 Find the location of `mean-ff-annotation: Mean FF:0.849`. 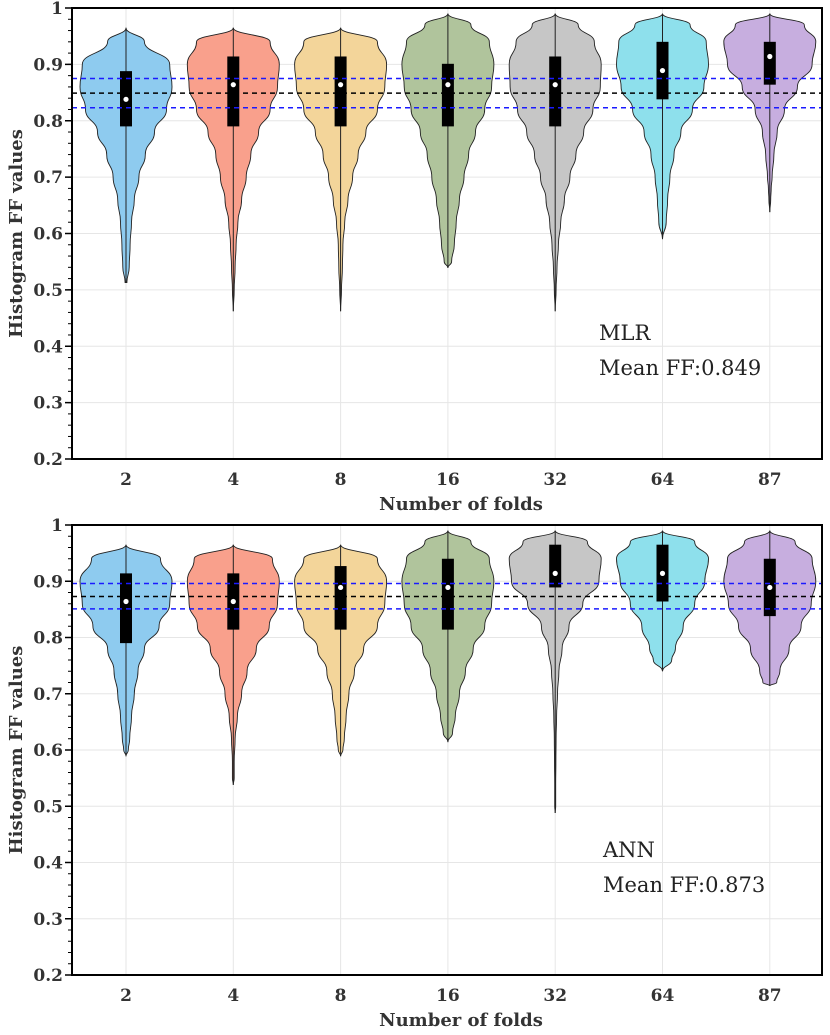

mean-ff-annotation: Mean FF:0.849 is located at coordinates (680, 368).